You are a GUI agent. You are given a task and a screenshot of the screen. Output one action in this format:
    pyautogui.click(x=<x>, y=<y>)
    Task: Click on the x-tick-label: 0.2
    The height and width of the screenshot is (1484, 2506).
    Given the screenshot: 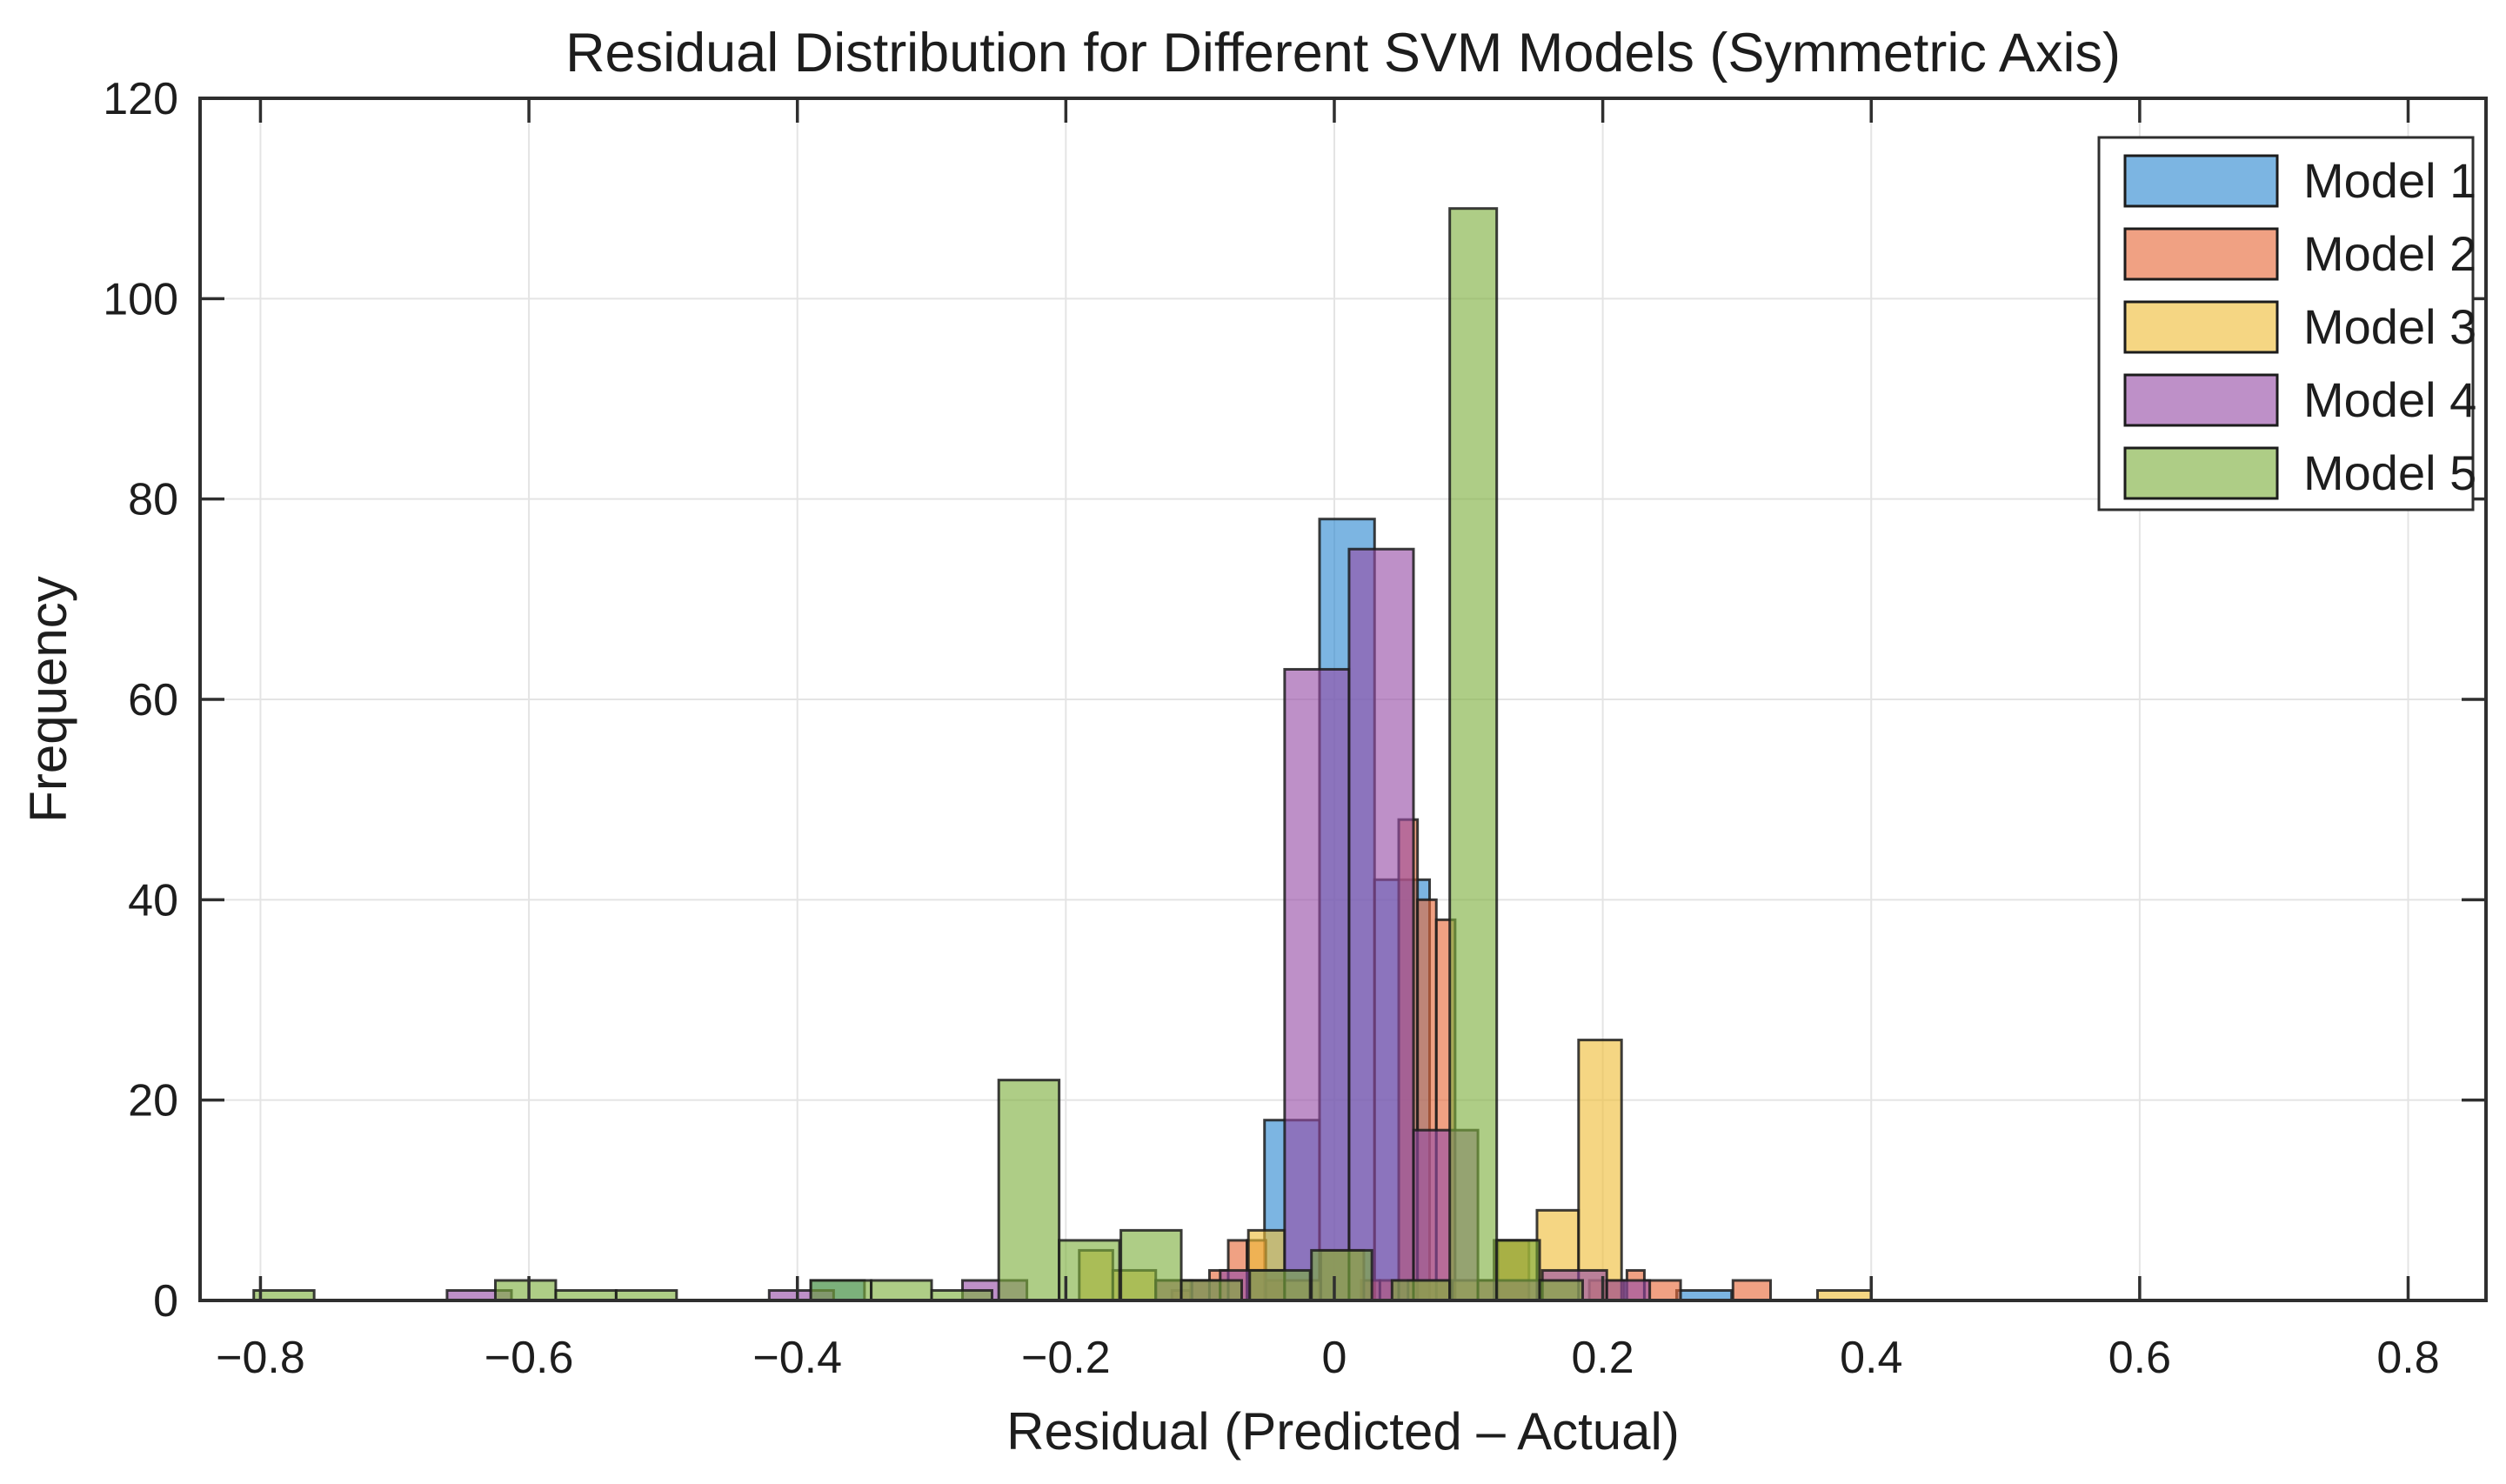 What is the action you would take?
    pyautogui.click(x=1602, y=1358)
    